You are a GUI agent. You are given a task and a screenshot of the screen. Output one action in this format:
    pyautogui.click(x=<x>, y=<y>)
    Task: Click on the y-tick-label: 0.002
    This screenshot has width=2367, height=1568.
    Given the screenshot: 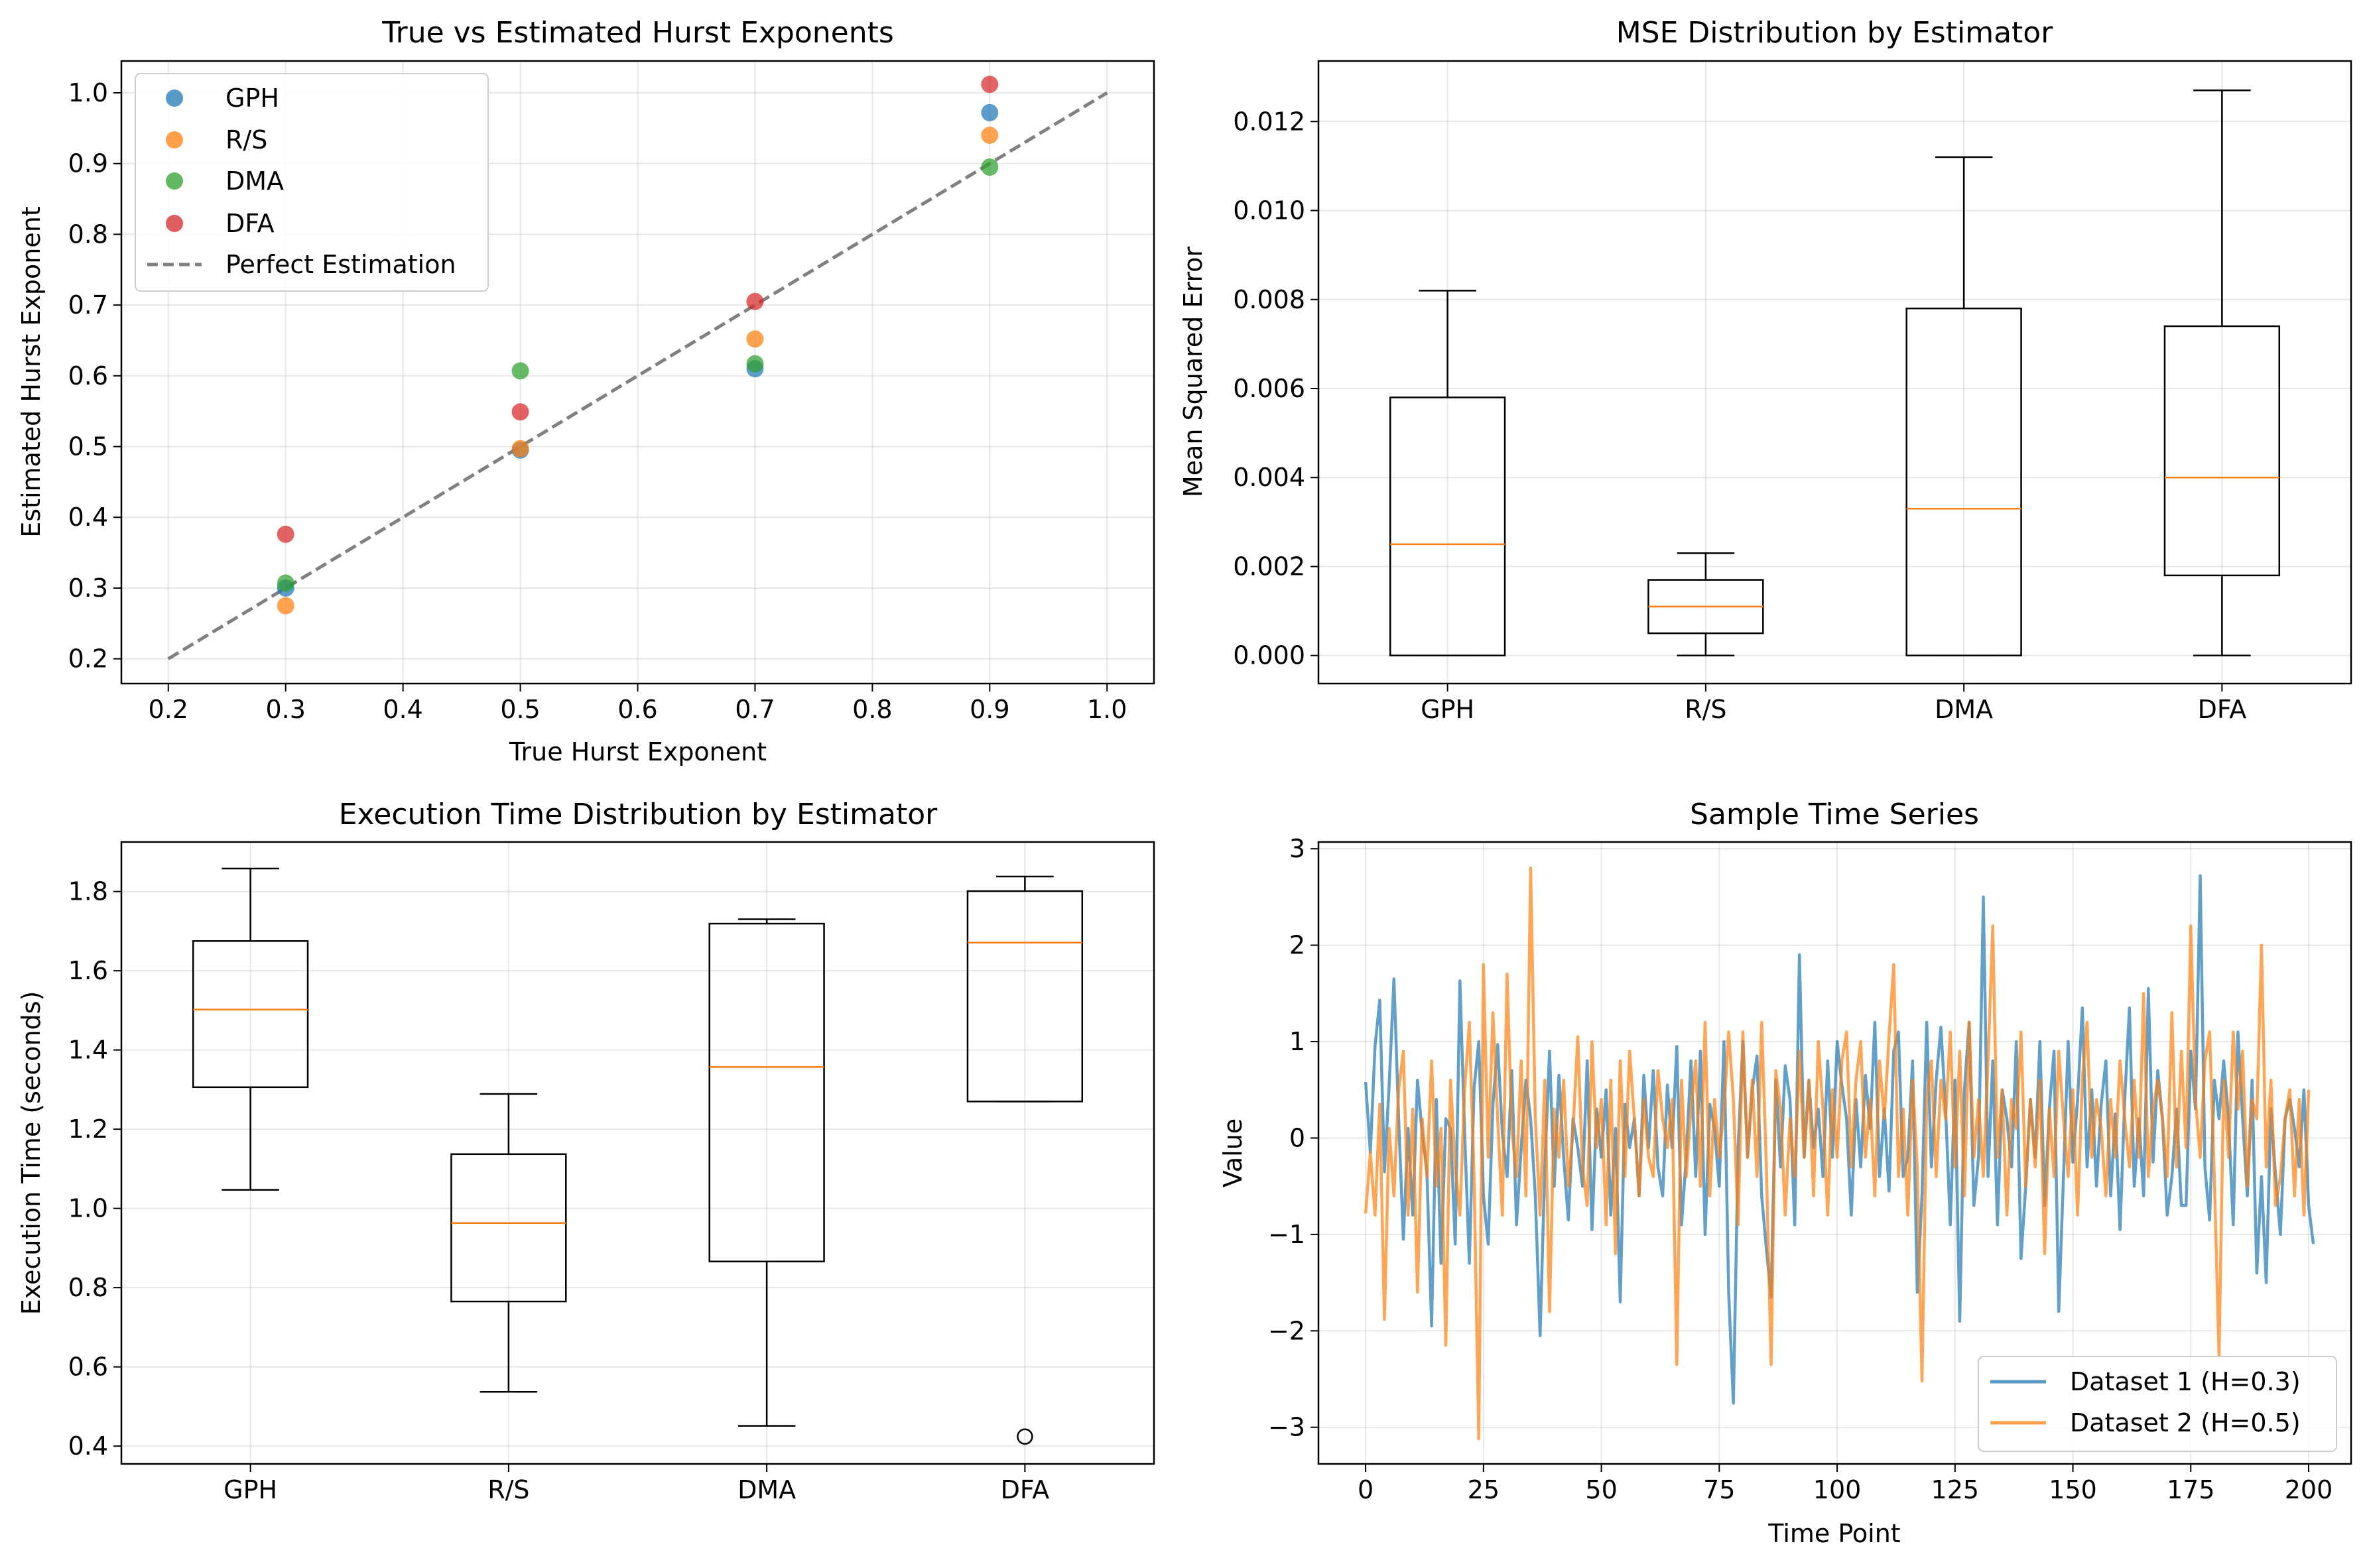 What is the action you would take?
    pyautogui.click(x=1269, y=566)
    